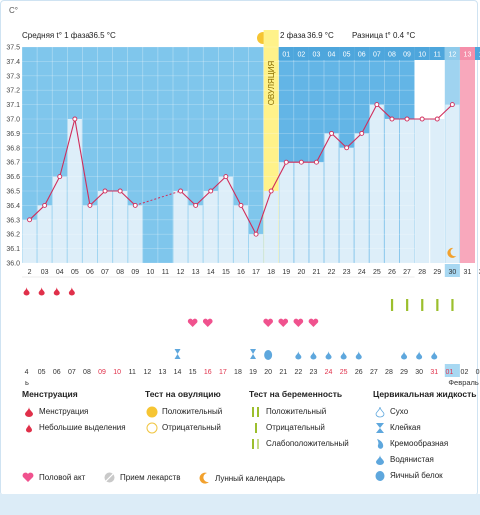 This screenshot has width=480, height=515. Describe the element at coordinates (238, 372) in the screenshot. I see `date-label: 18` at that location.